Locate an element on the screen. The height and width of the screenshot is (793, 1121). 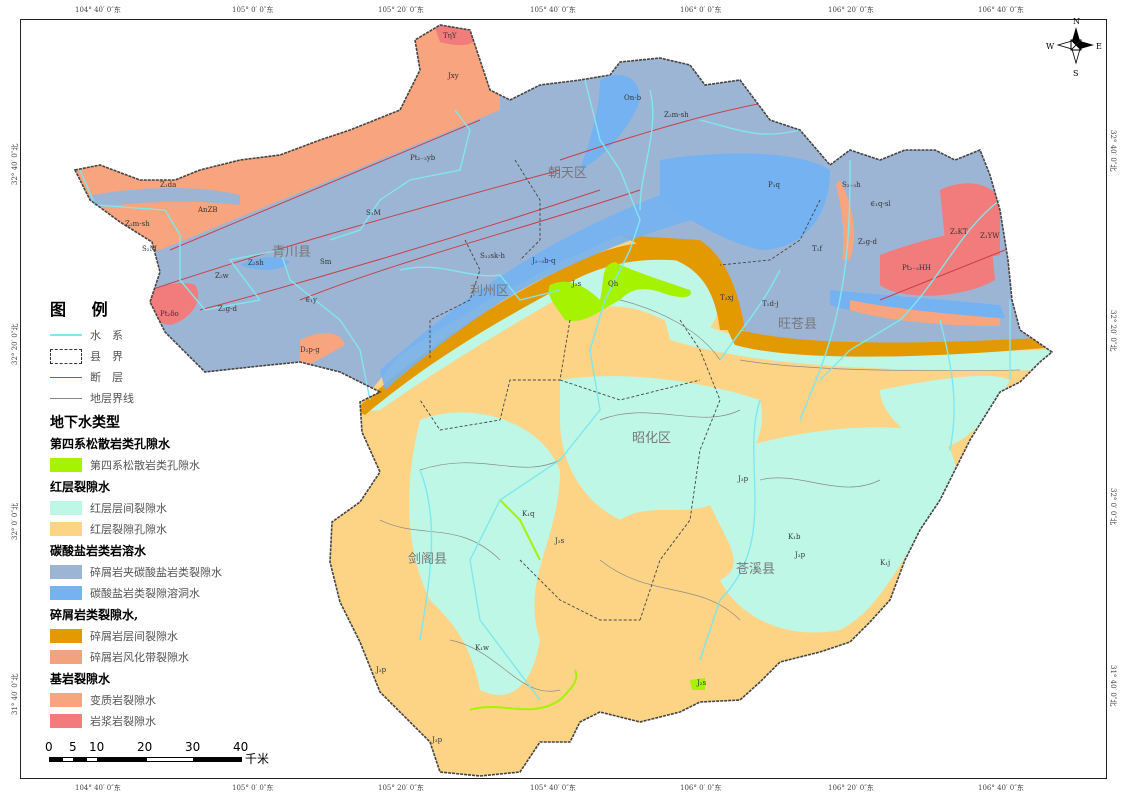
legend-label: 变质岩裂隙水 is located at coordinates (123, 700).